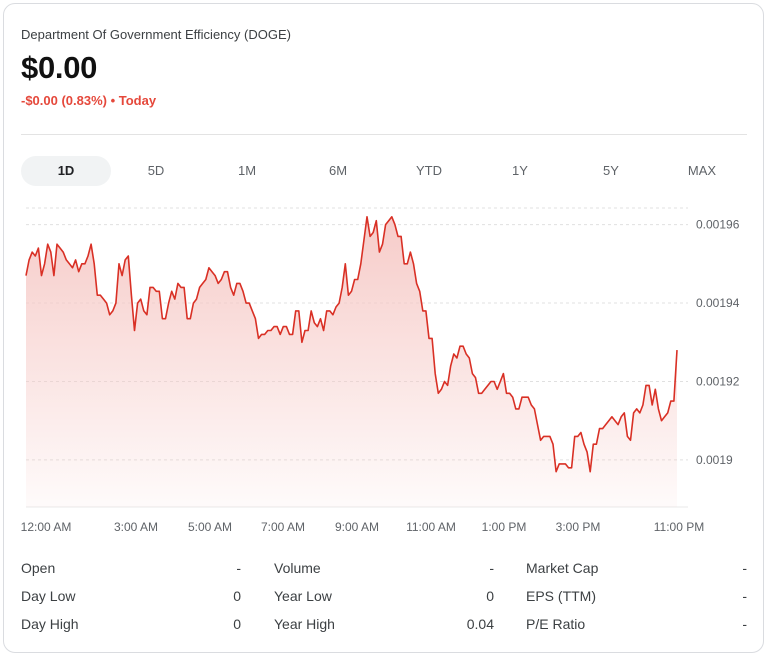  Describe the element at coordinates (718, 381) in the screenshot. I see `y-tick-label: 0.00192` at that location.